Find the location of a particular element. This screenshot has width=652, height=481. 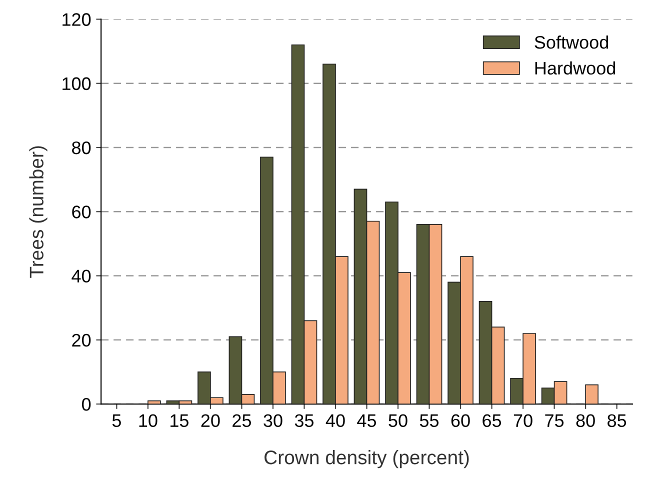

x-tick-label: 80 is located at coordinates (585, 421).